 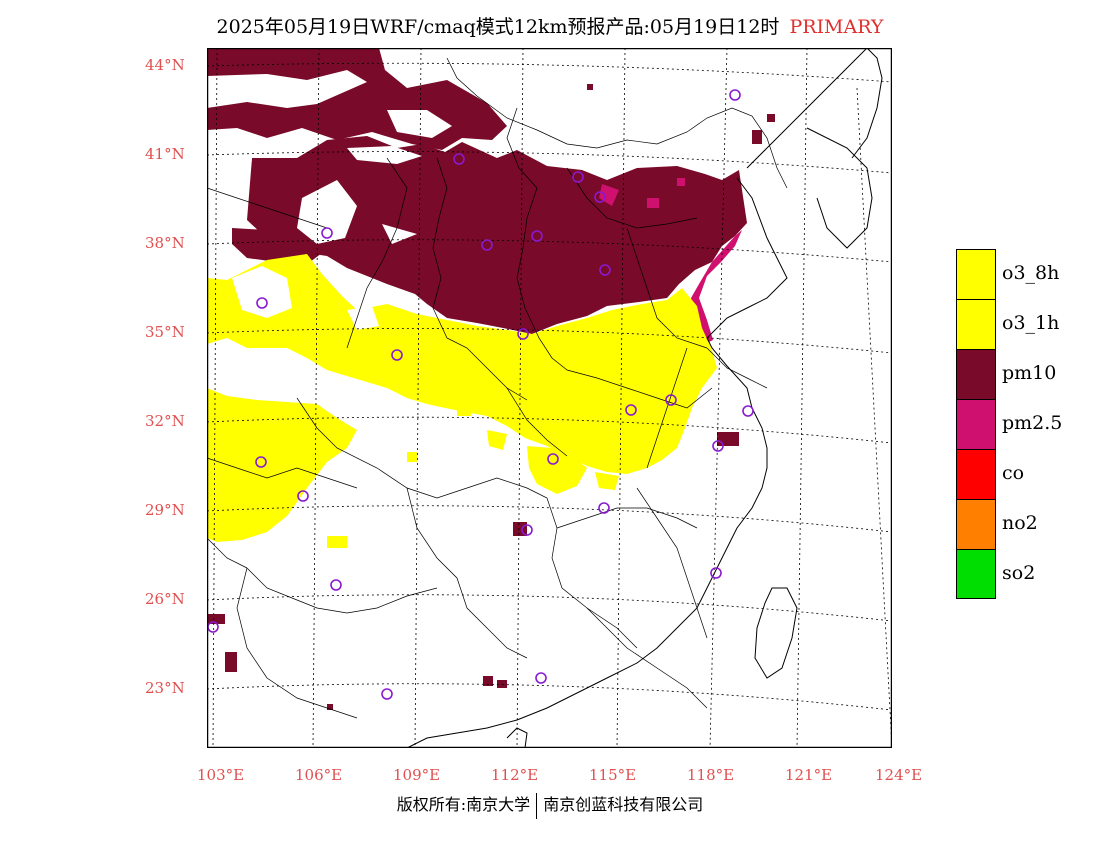 What do you see at coordinates (221, 775) in the screenshot?
I see `lon-label-103: 103°E` at bounding box center [221, 775].